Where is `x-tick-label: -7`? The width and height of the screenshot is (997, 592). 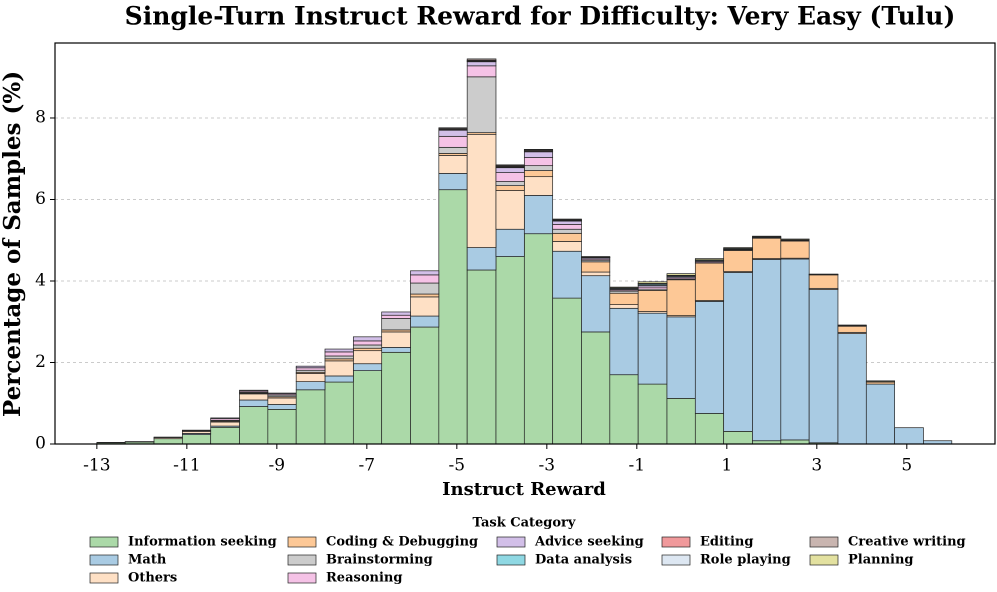
x-tick-label: -7 is located at coordinates (367, 466).